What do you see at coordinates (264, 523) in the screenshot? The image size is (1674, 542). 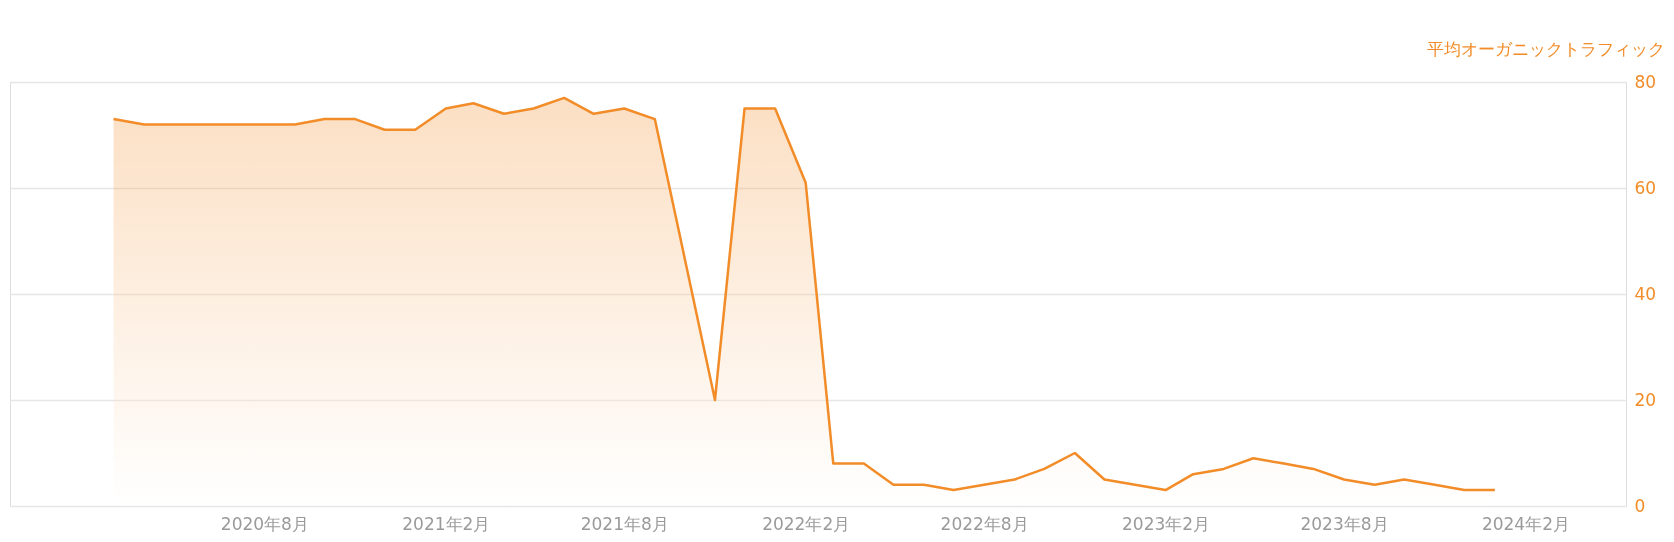 I see `x-tick-label: 2020年8月` at bounding box center [264, 523].